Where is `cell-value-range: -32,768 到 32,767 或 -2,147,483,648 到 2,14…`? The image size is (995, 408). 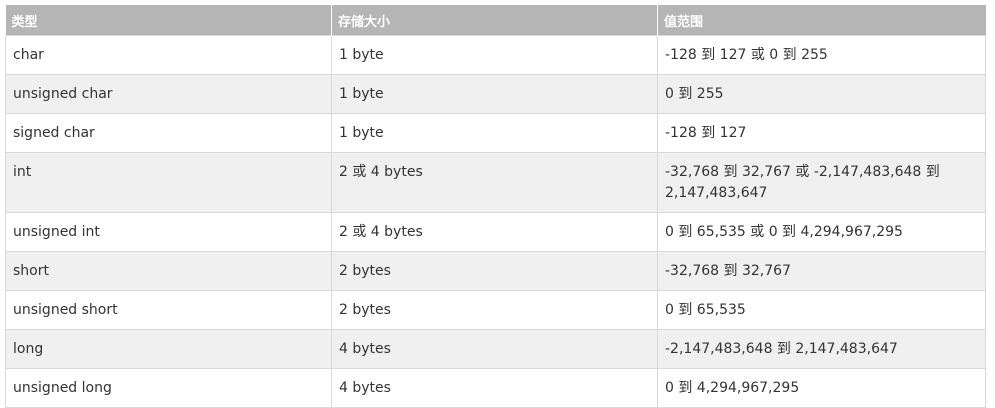 cell-value-range: -32,768 到 32,767 或 -2,147,483,648 到 2,14… is located at coordinates (821, 182).